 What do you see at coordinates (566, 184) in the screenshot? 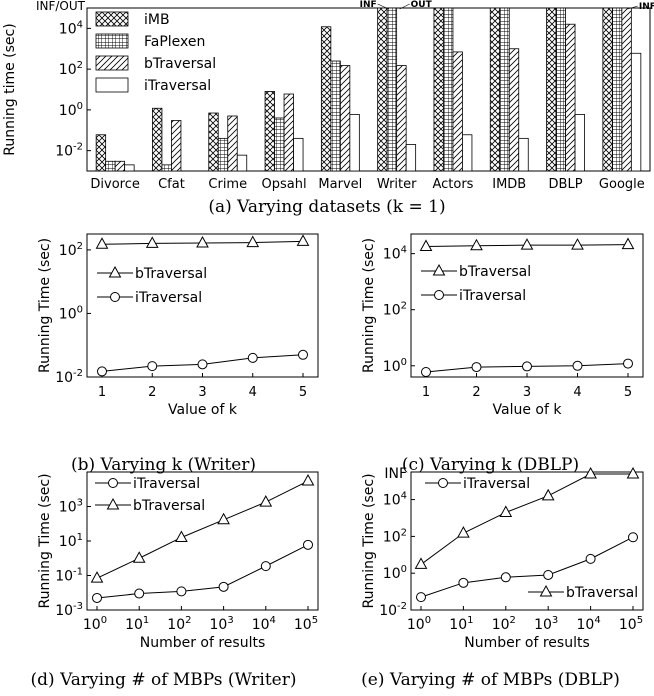
I see `x-tick-label-a: DBLP` at bounding box center [566, 184].